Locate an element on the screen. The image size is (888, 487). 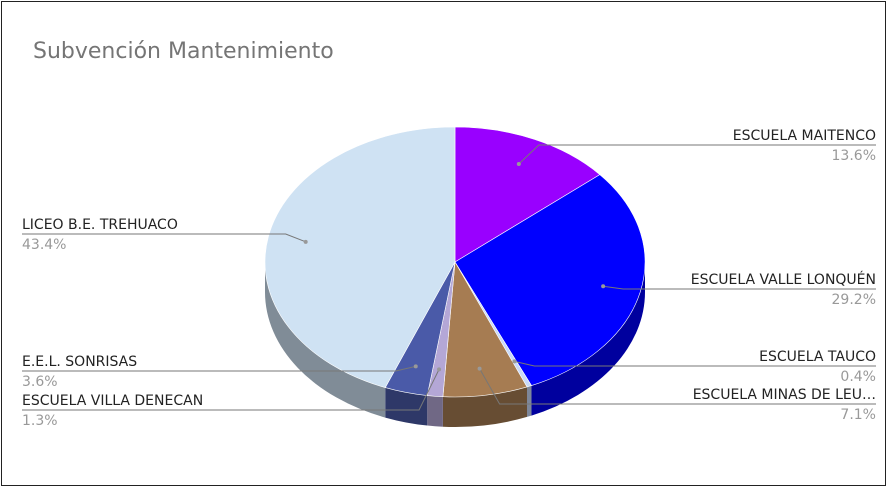
slice-label: E.E.L. SONRISAS is located at coordinates (79, 362).